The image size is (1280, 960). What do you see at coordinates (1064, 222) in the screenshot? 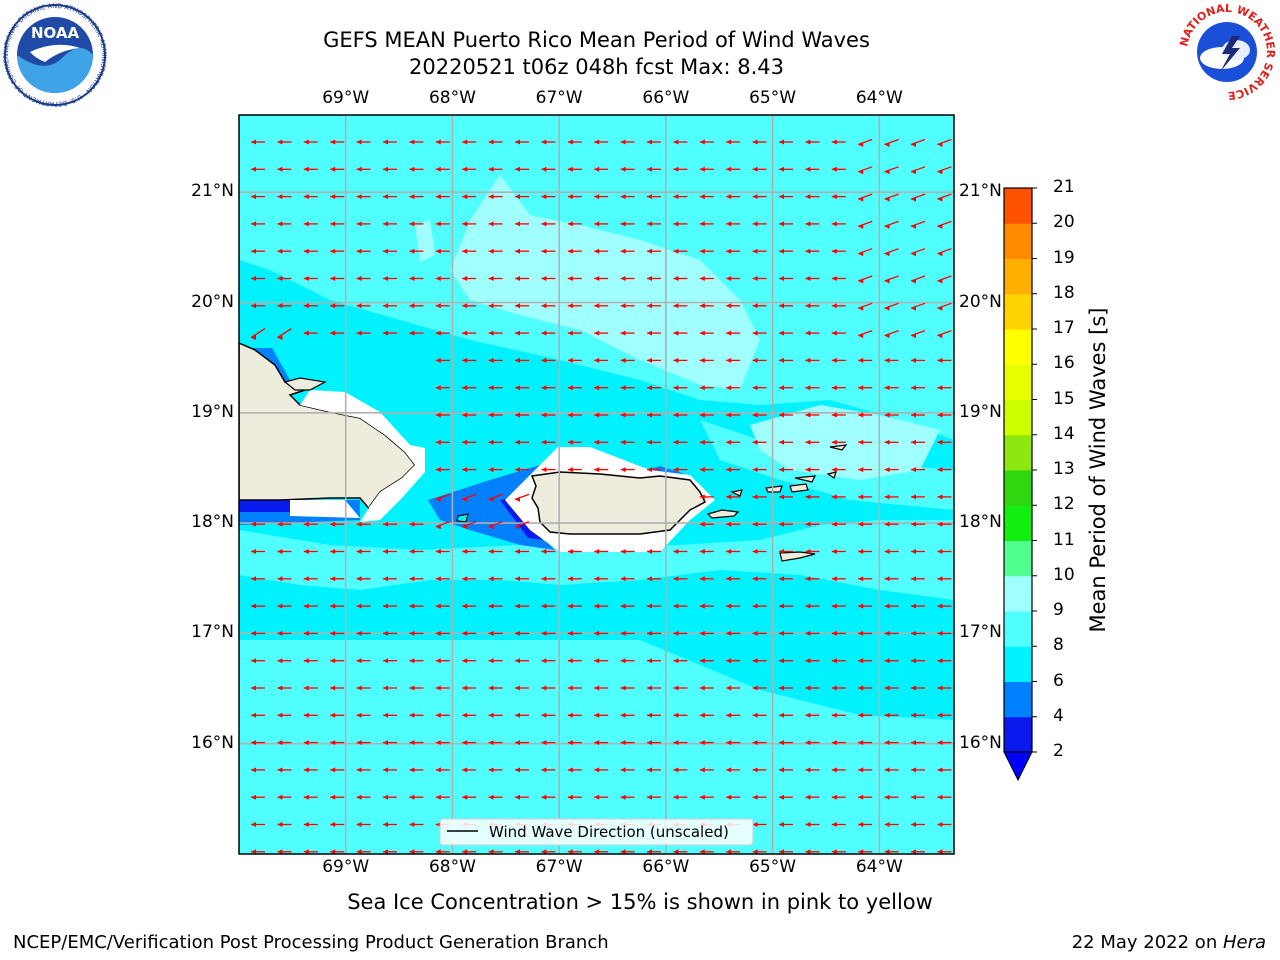
I see `colorbar-tick-label: 20` at bounding box center [1064, 222].